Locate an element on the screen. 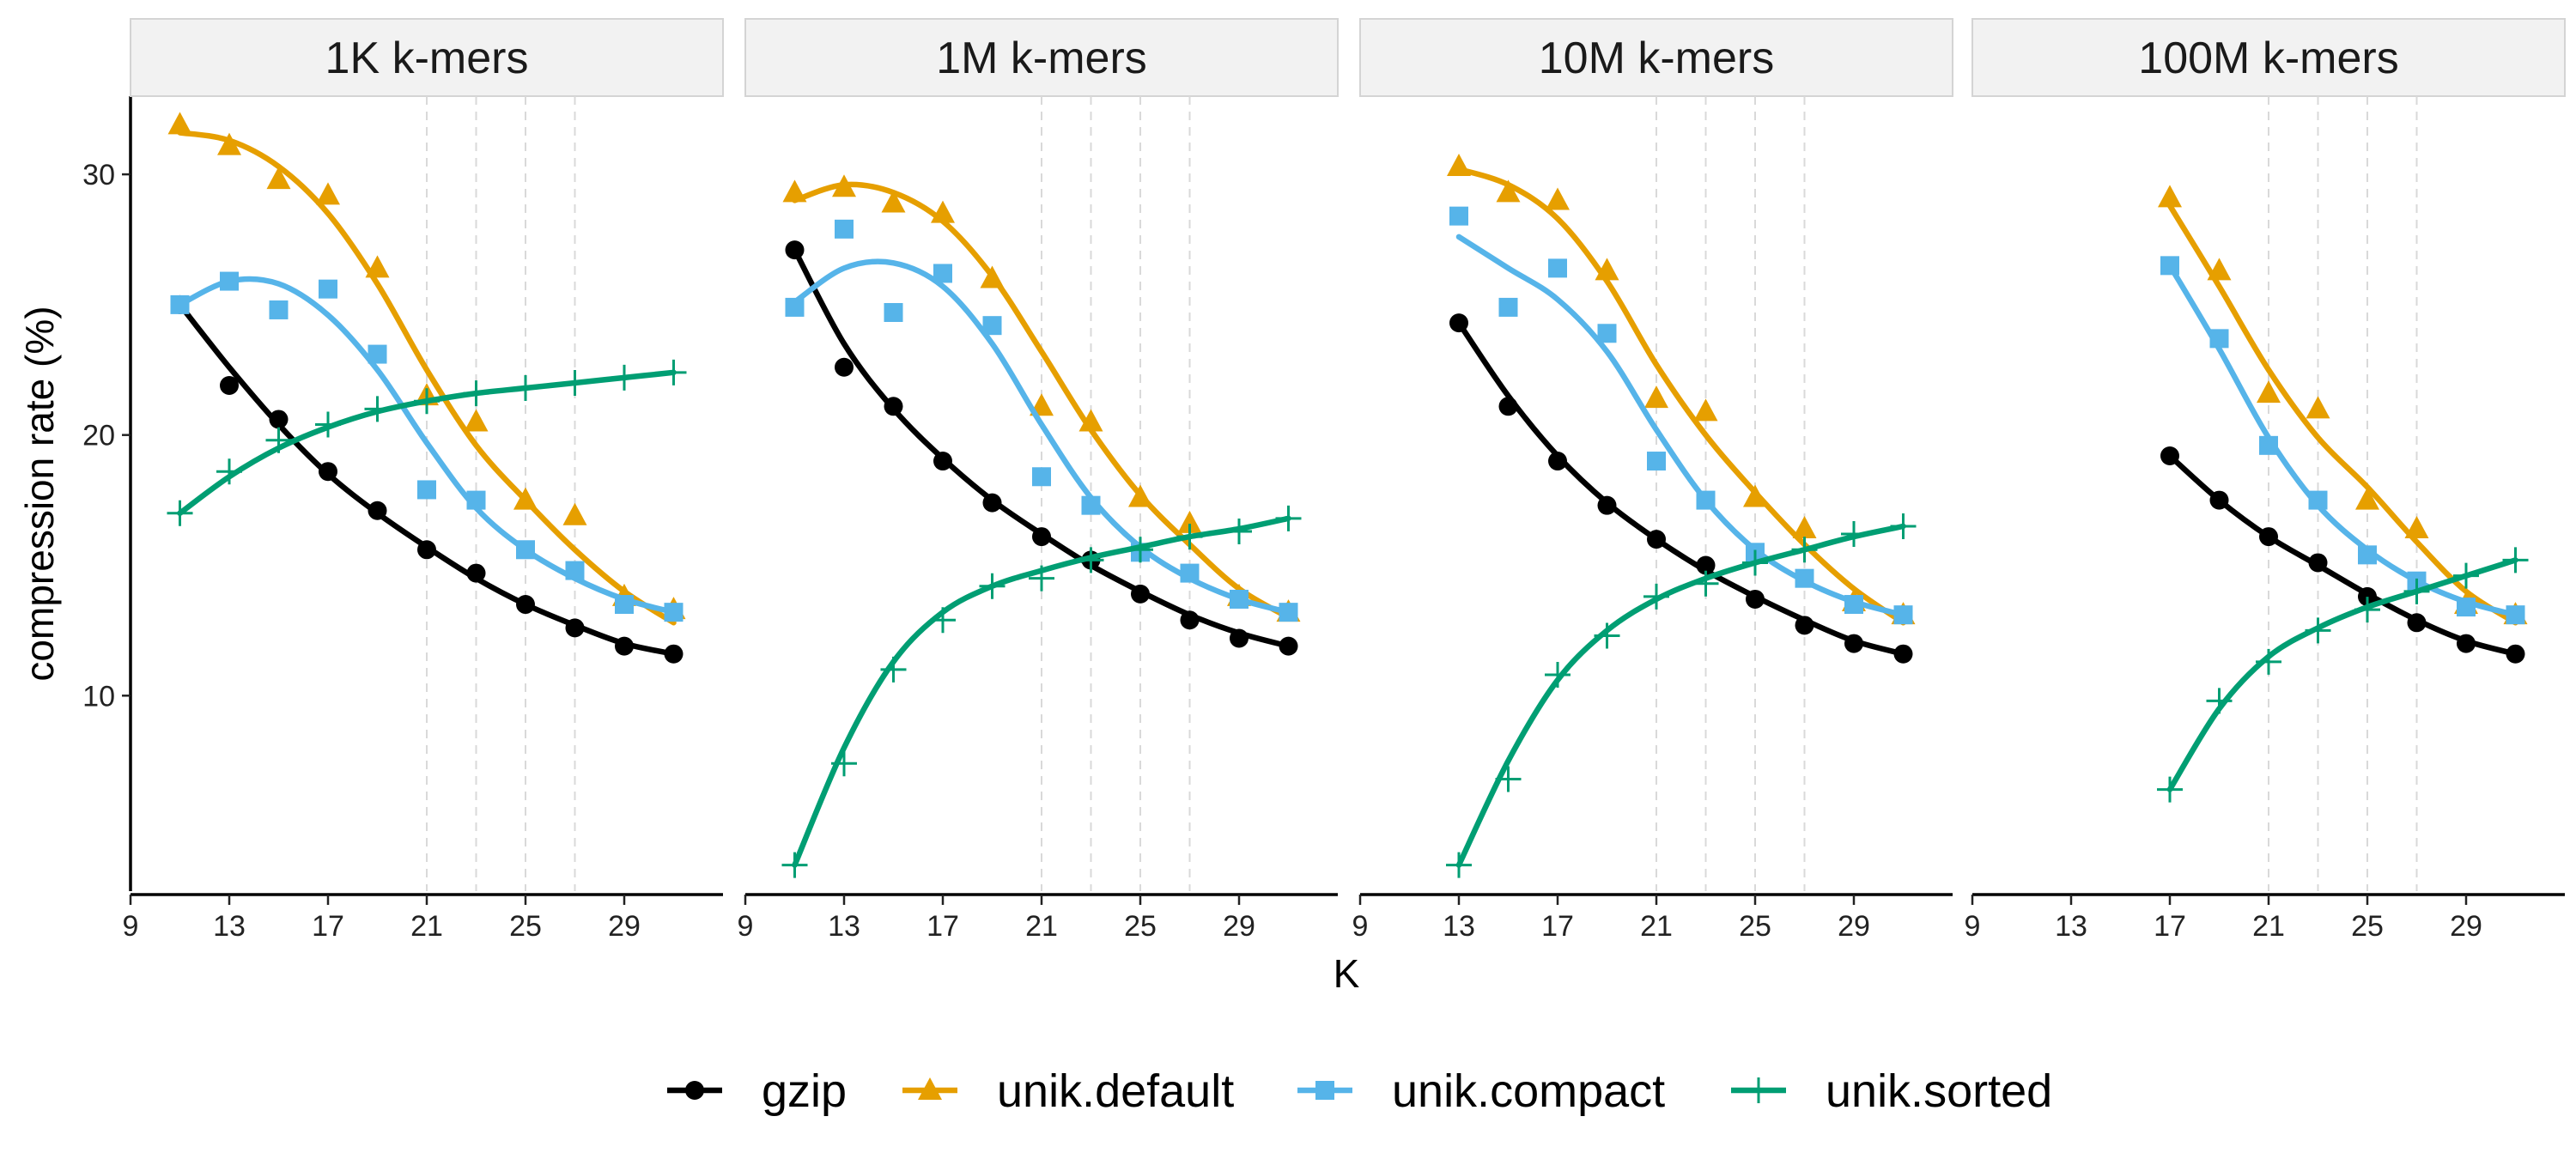  x-tick-label: 25 is located at coordinates (1755, 927).